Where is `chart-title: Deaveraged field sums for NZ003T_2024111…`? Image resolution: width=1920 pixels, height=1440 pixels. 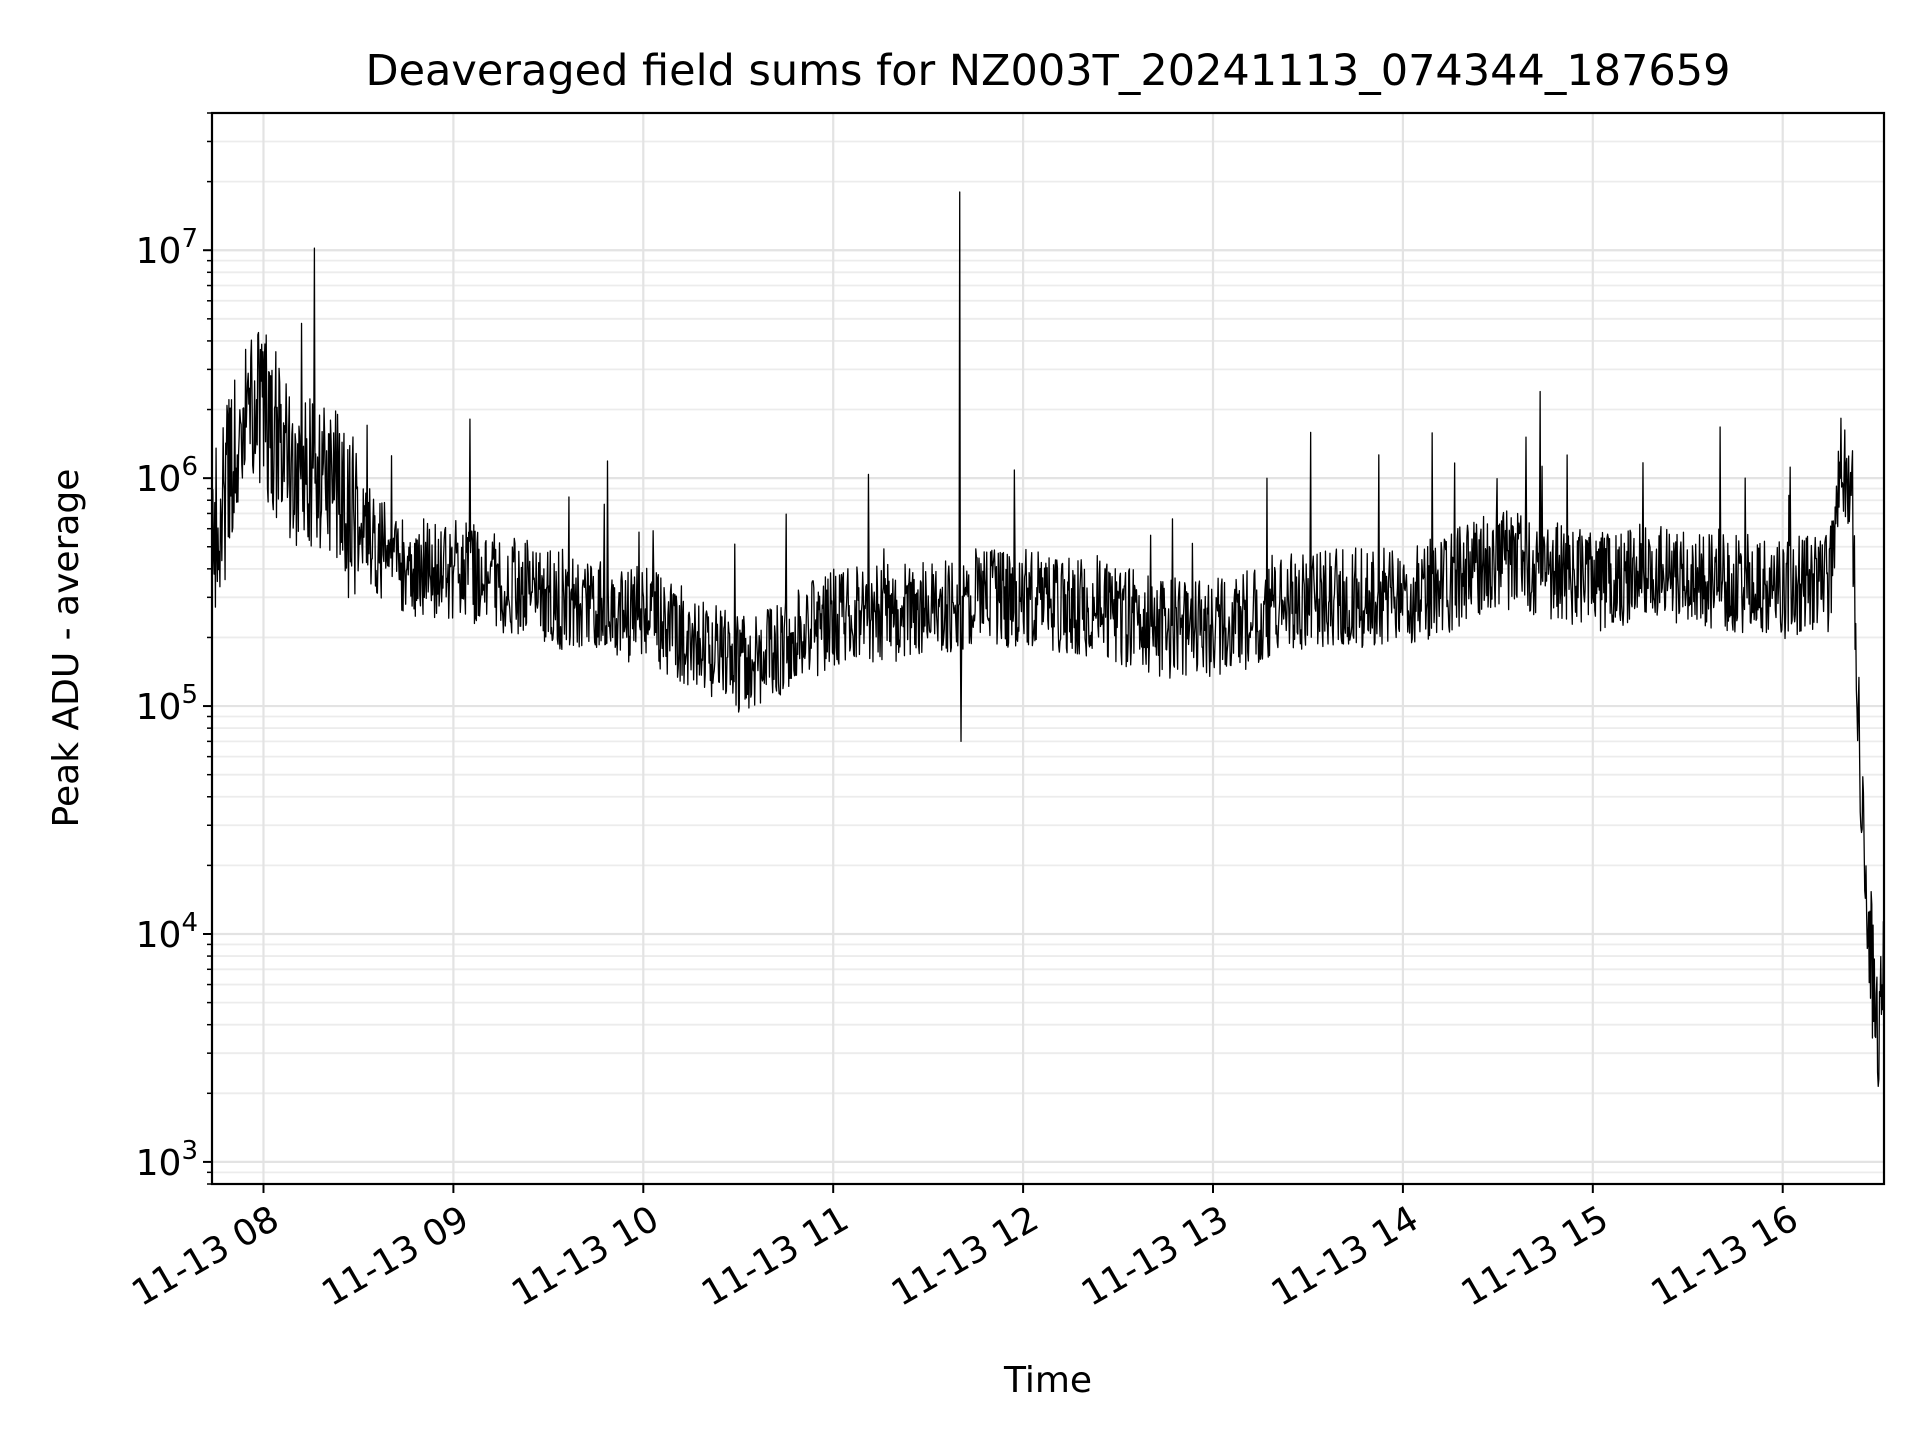
chart-title: Deaveraged field sums for NZ003T_2024111… is located at coordinates (1047, 71).